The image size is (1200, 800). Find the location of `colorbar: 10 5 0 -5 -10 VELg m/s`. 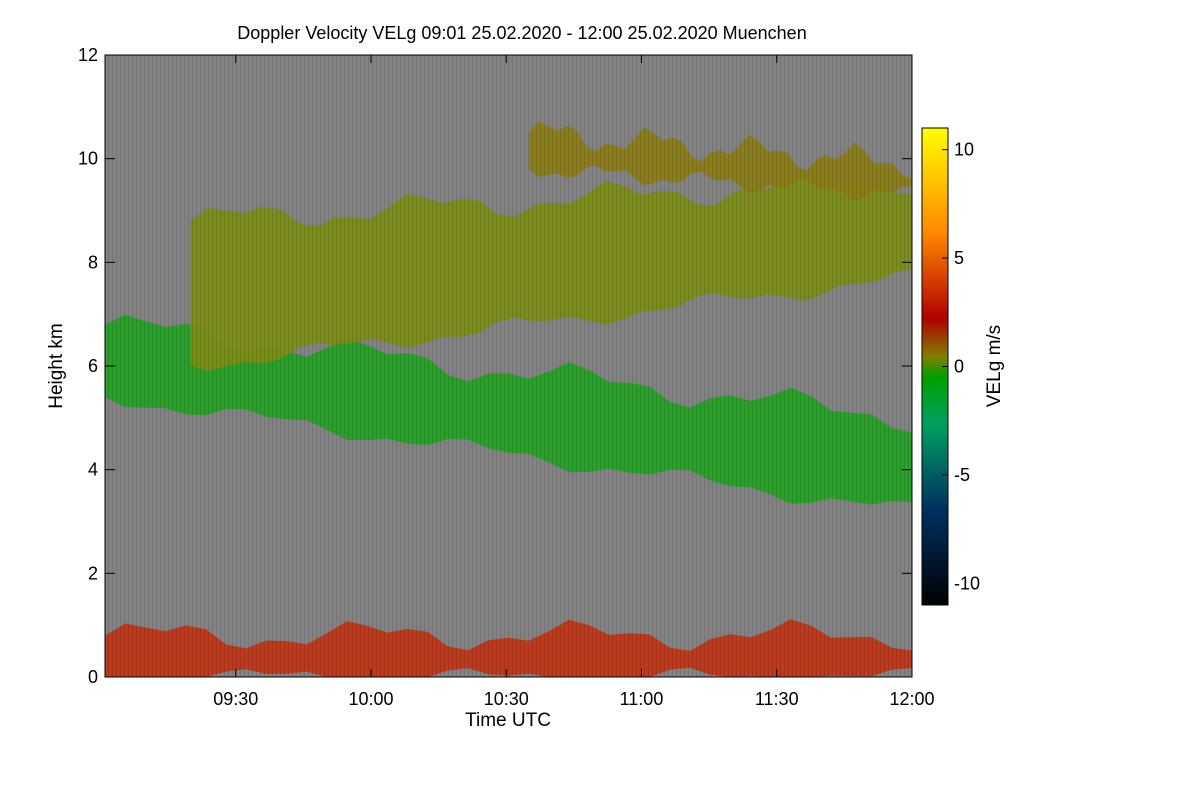

colorbar: 10 5 0 -5 -10 VELg m/s is located at coordinates (963, 366).